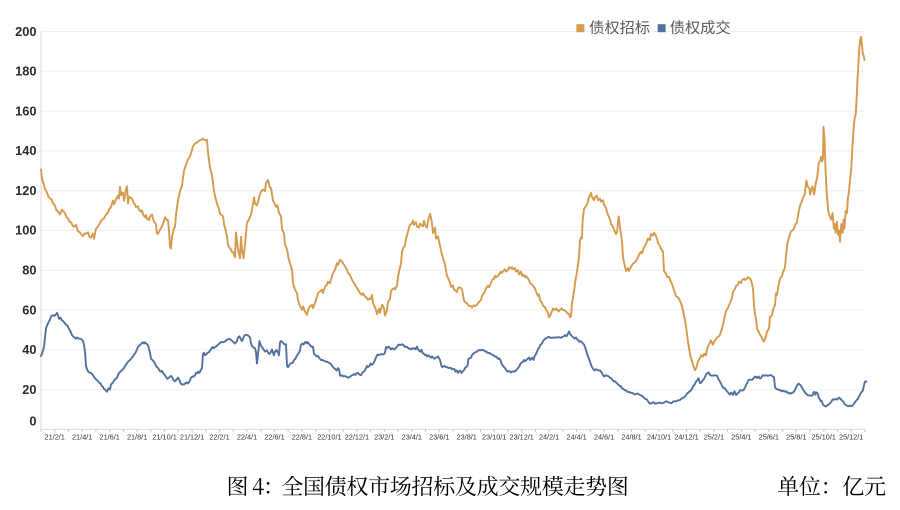  What do you see at coordinates (686, 436) in the screenshot?
I see `svg-text: 24/12/1` at bounding box center [686, 436].